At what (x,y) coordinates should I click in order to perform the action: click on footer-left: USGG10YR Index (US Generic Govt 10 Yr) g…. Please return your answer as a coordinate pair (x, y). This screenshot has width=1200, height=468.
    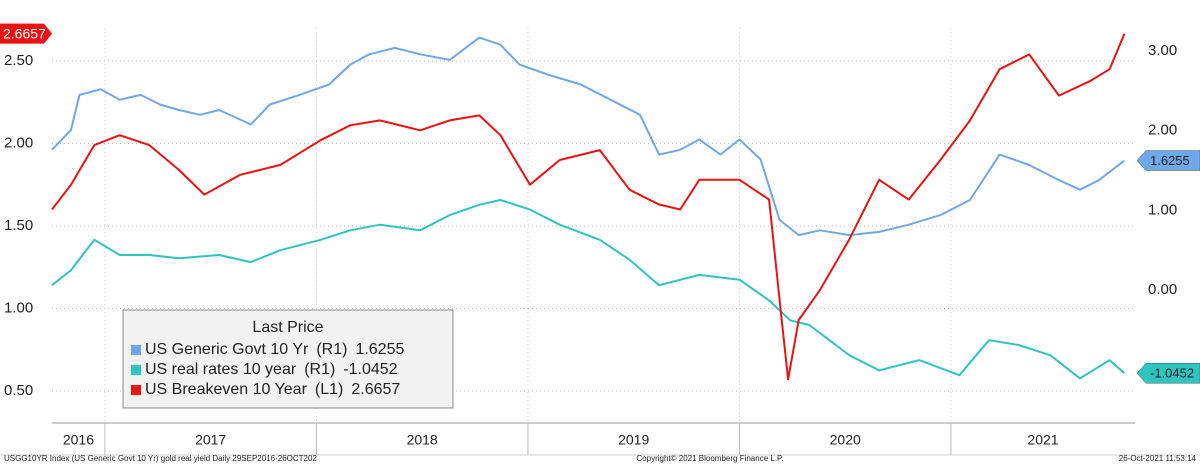
    Looking at the image, I should click on (160, 458).